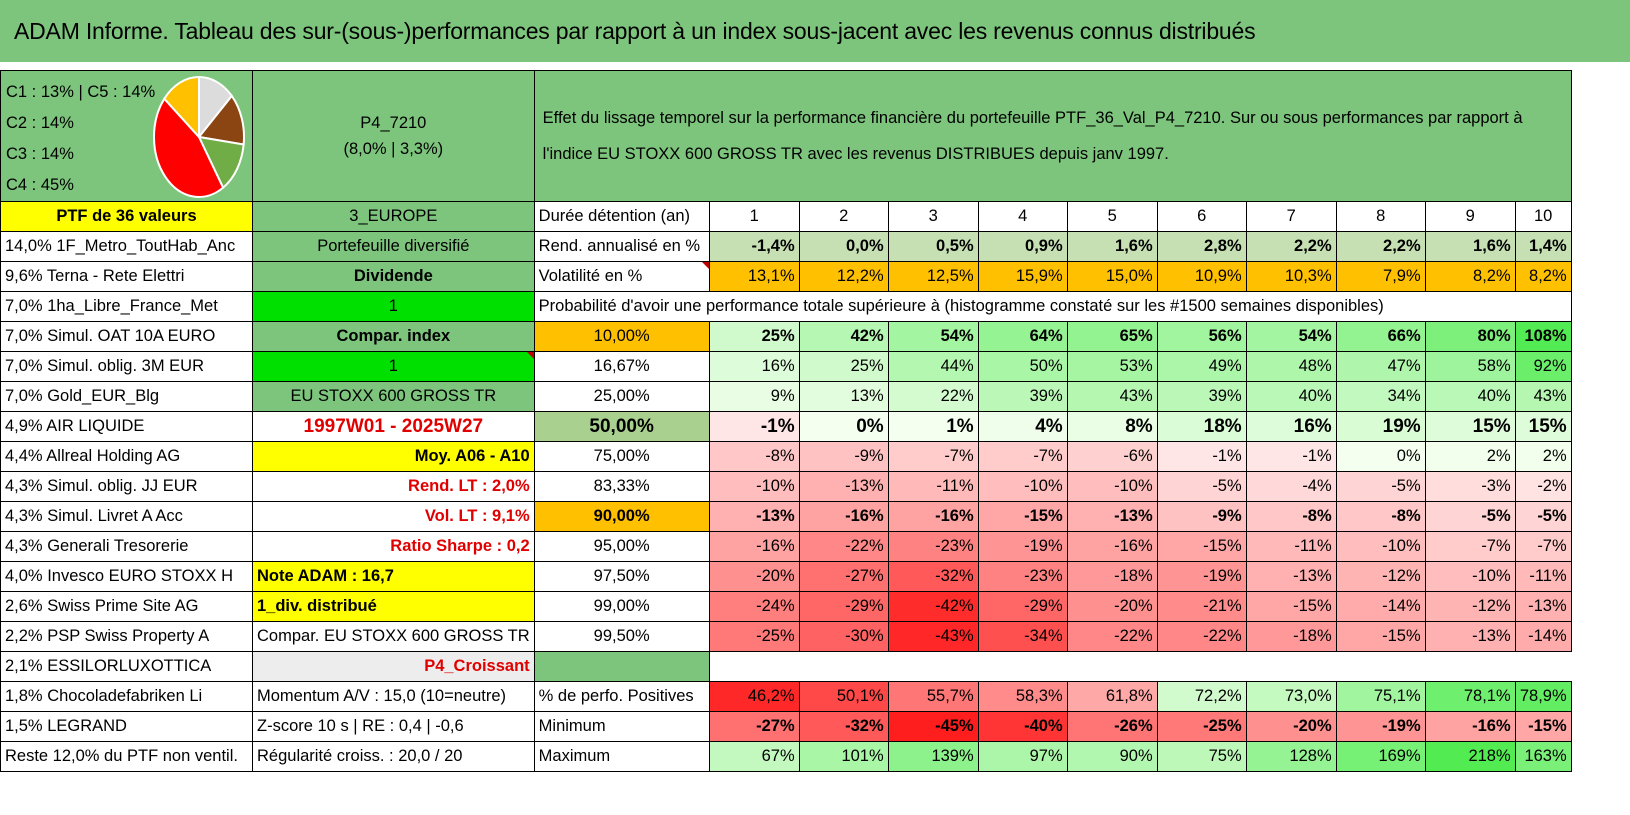 The height and width of the screenshot is (815, 1630). What do you see at coordinates (843, 696) in the screenshot?
I see `value-cell: 50,1%` at bounding box center [843, 696].